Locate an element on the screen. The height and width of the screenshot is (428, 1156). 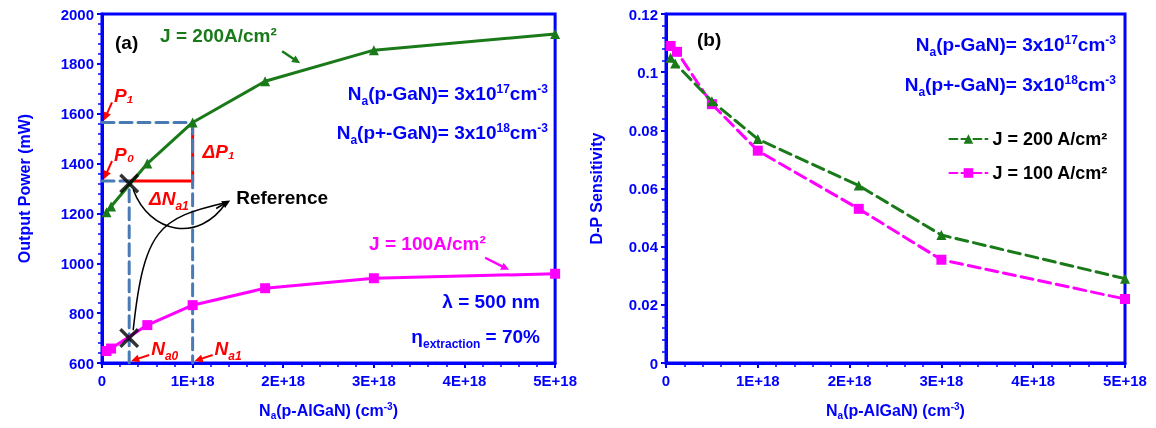
annotation: P₁ is located at coordinates (124, 96).